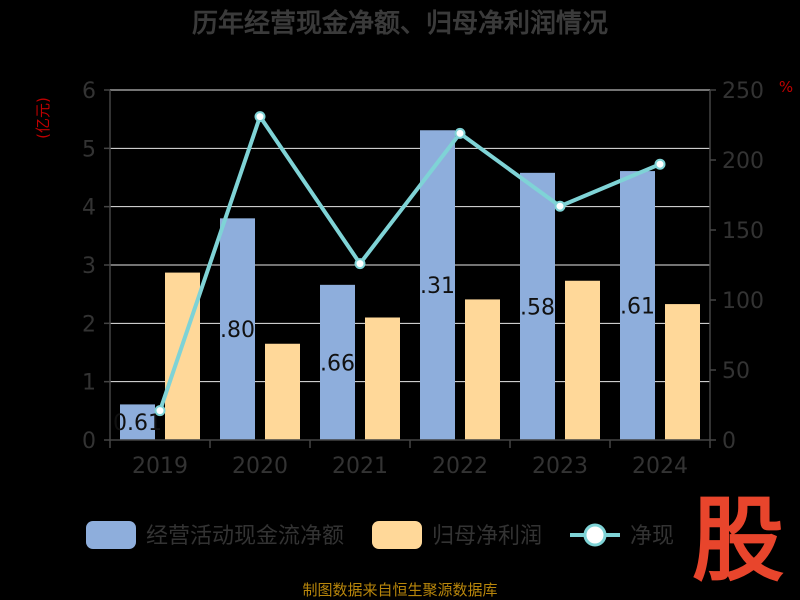  What do you see at coordinates (743, 91) in the screenshot?
I see `y-right-tick-label: 250` at bounding box center [743, 91].